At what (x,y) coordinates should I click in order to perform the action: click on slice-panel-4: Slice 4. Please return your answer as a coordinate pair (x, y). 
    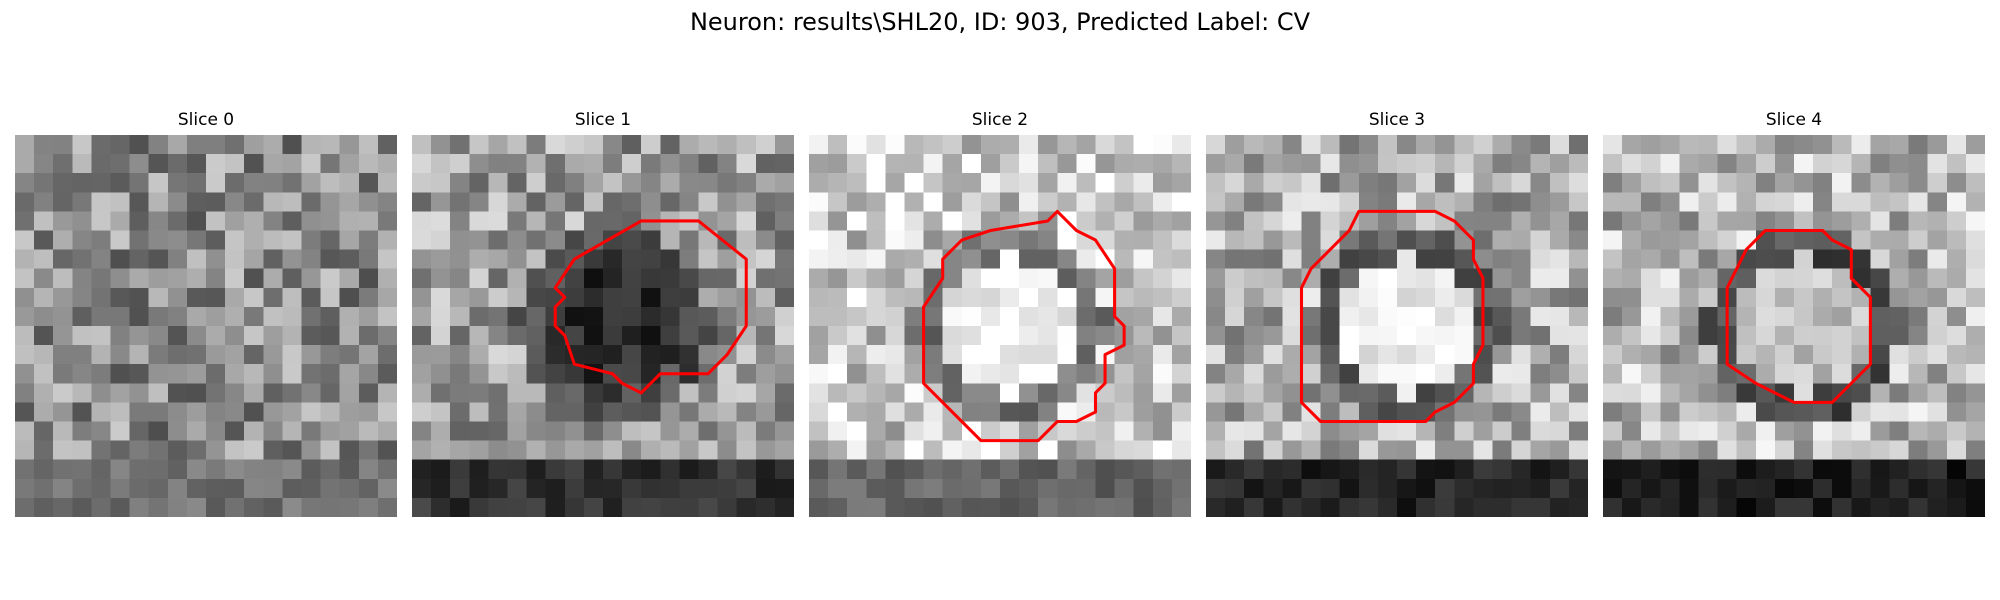
    Looking at the image, I should click on (1794, 313).